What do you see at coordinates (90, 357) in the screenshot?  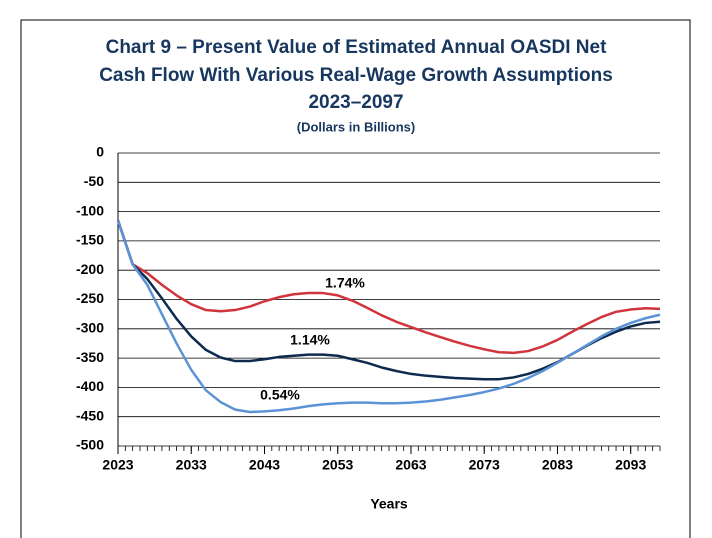 I see `y-tick-label: -350` at bounding box center [90, 357].